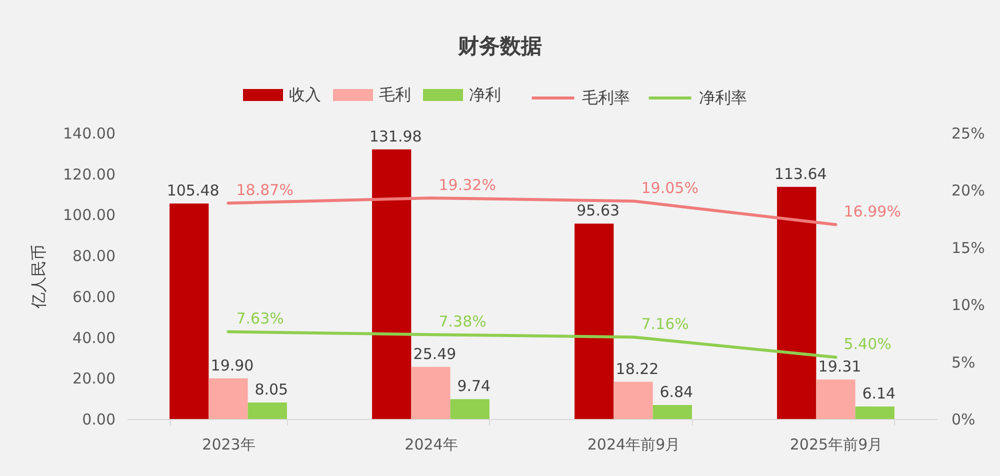 The width and height of the screenshot is (1000, 476). I want to click on data-label: 113.64, so click(800, 173).